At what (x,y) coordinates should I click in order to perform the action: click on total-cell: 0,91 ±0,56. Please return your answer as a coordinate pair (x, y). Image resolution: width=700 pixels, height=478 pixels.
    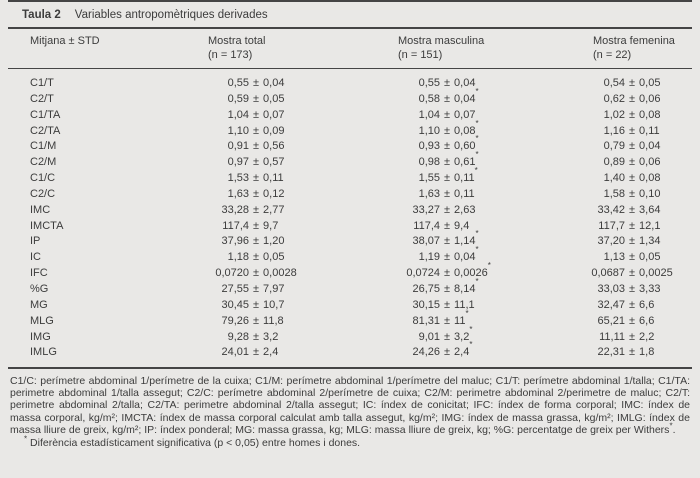
    Looking at the image, I should click on (280, 147).